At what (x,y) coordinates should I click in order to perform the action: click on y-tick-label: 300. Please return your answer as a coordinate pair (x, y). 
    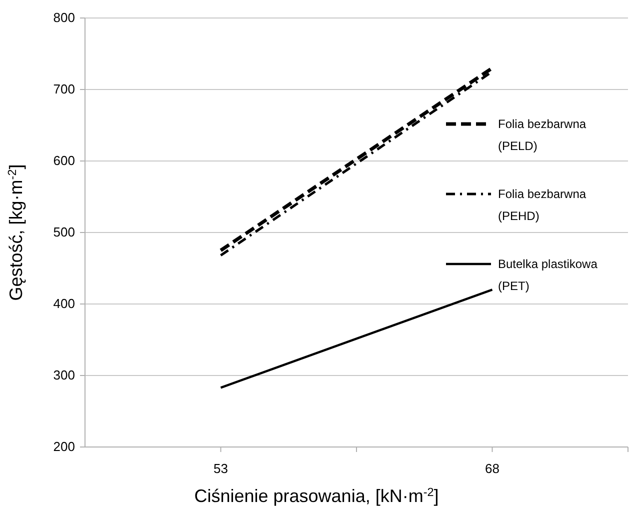
    Looking at the image, I should click on (64, 375).